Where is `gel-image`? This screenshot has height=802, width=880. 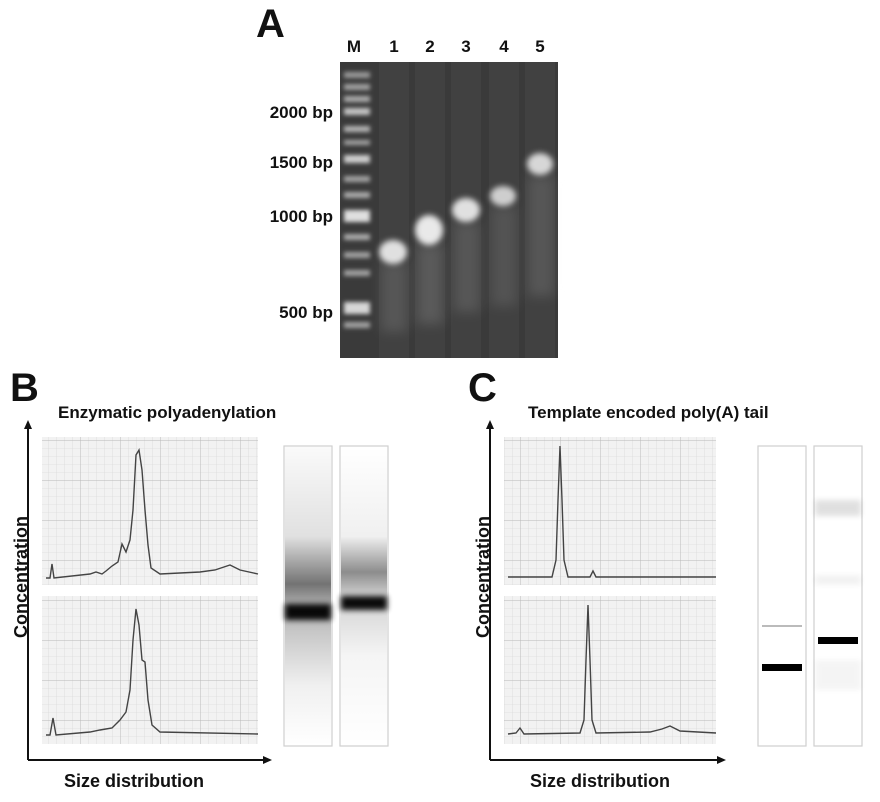
gel-image is located at coordinates (449, 210).